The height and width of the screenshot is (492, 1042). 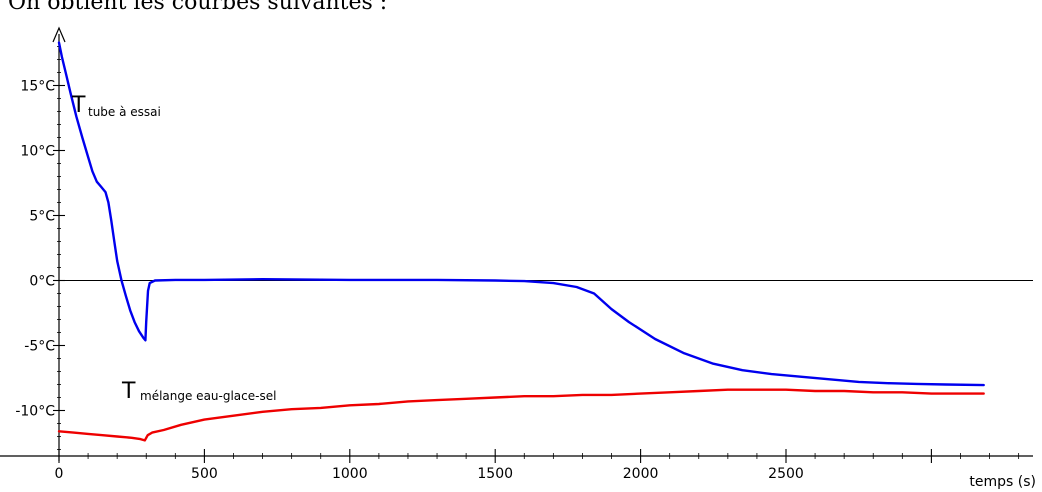 What do you see at coordinates (786, 474) in the screenshot?
I see `x-tick-label: 2500` at bounding box center [786, 474].